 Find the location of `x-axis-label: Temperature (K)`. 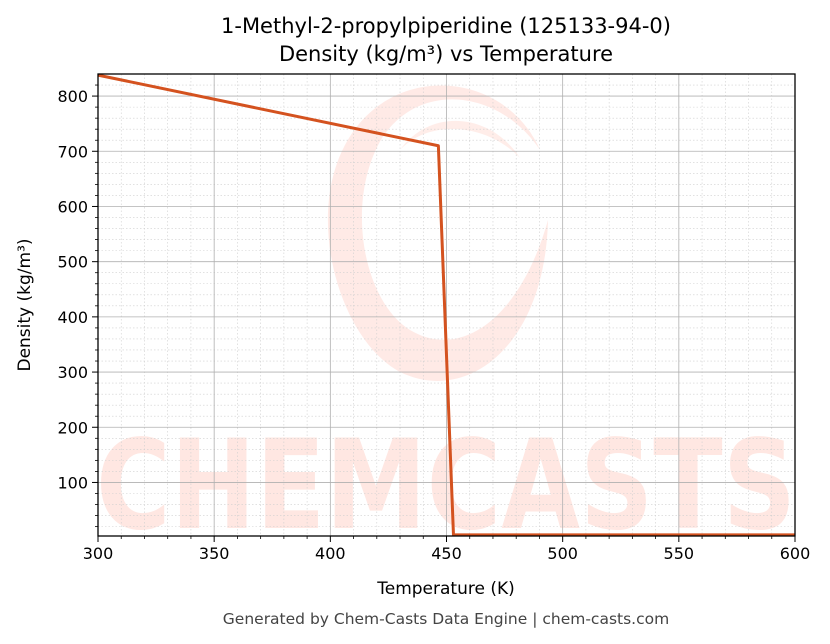

x-axis-label: Temperature (K) is located at coordinates (445, 589).